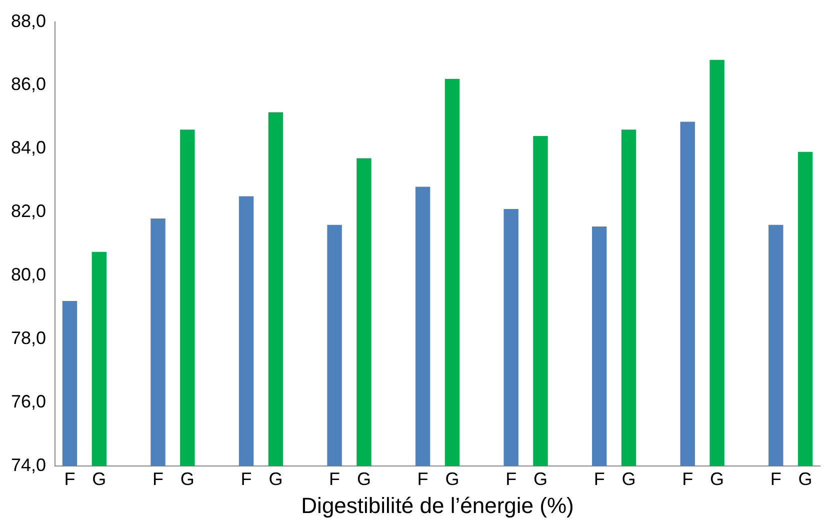  What do you see at coordinates (28, 211) in the screenshot?
I see `y-tick-label: 82,0` at bounding box center [28, 211].